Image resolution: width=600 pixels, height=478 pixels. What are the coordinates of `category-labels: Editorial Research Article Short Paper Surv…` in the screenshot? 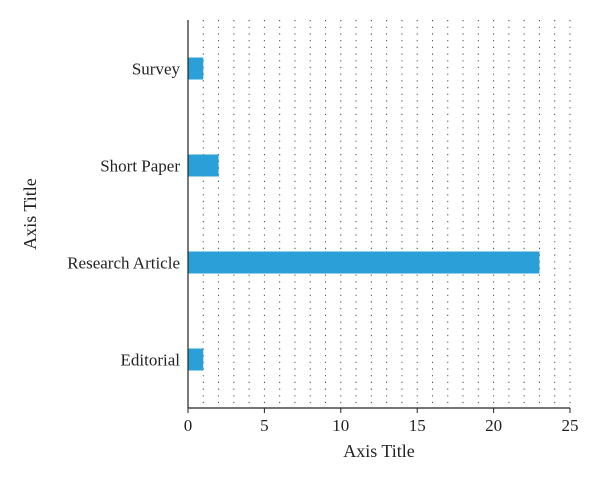 It's located at (123, 215).